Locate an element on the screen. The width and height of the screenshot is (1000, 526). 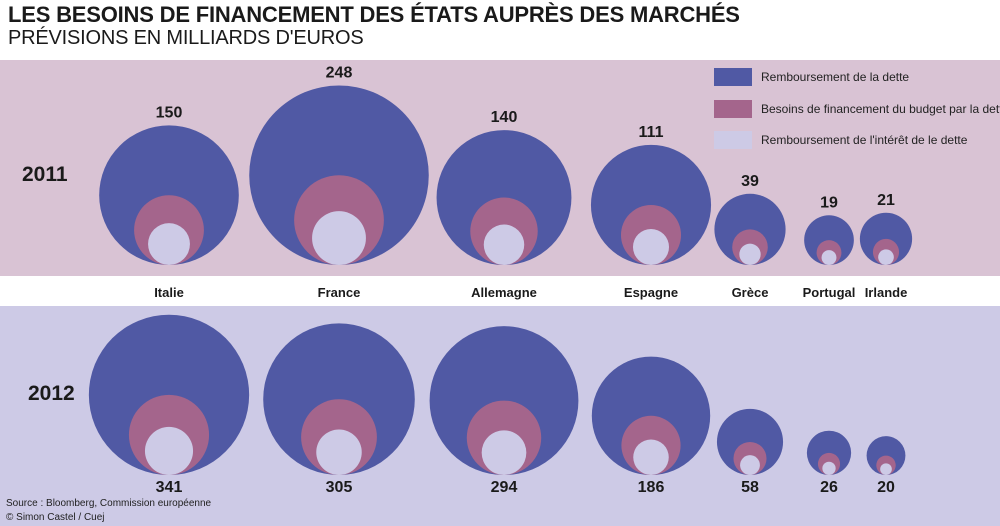
category-label-2: Allemagne is located at coordinates (504, 292).